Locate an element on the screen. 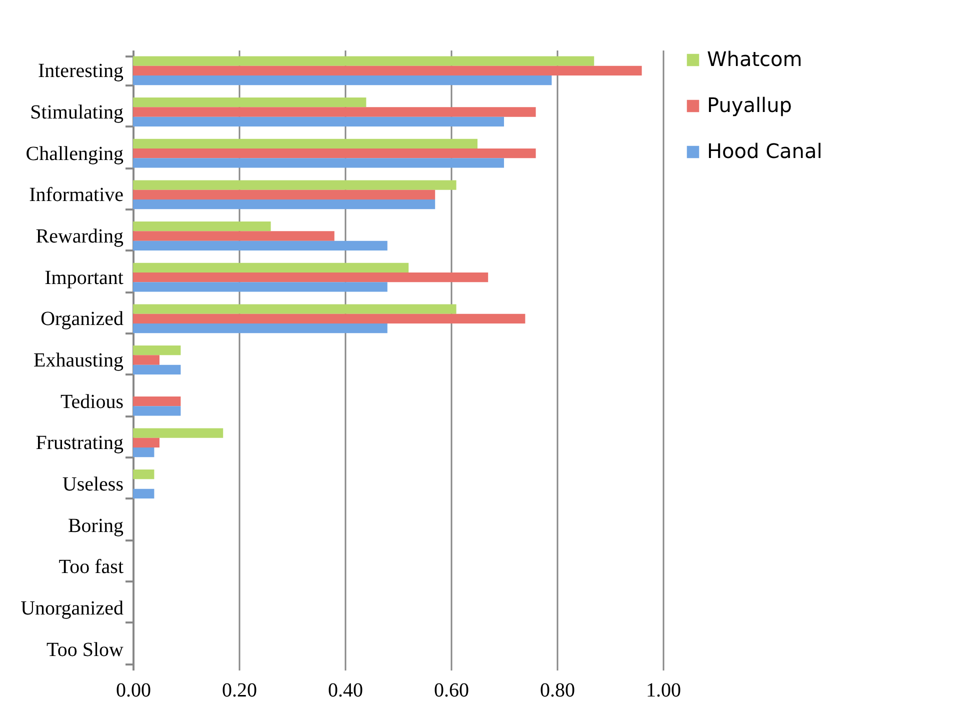  y-tick-label: Organized is located at coordinates (82, 319).